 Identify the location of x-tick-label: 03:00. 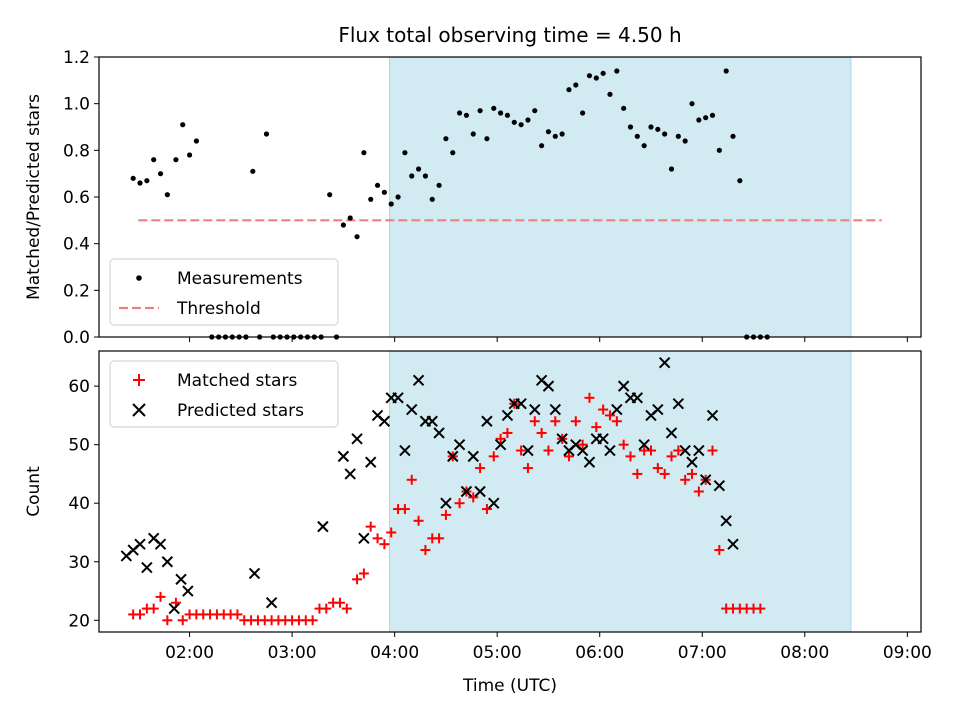
(292, 653).